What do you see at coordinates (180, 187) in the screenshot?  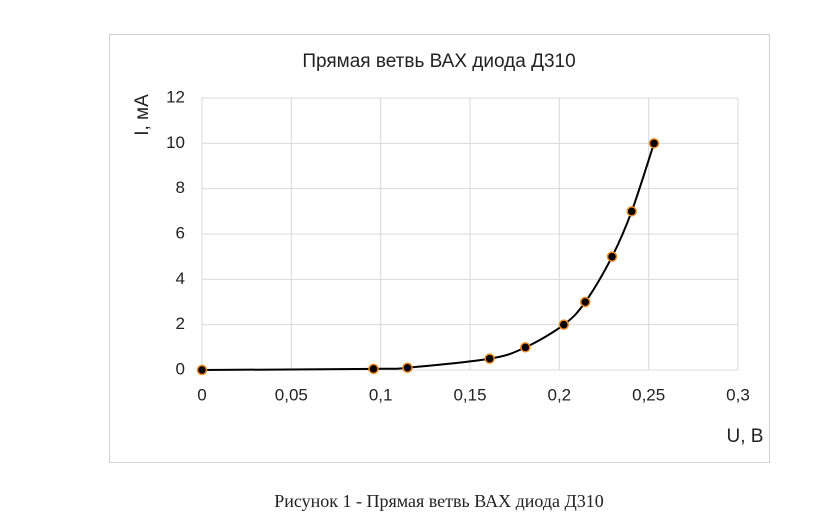 I see `y-tick-label: 8` at bounding box center [180, 187].